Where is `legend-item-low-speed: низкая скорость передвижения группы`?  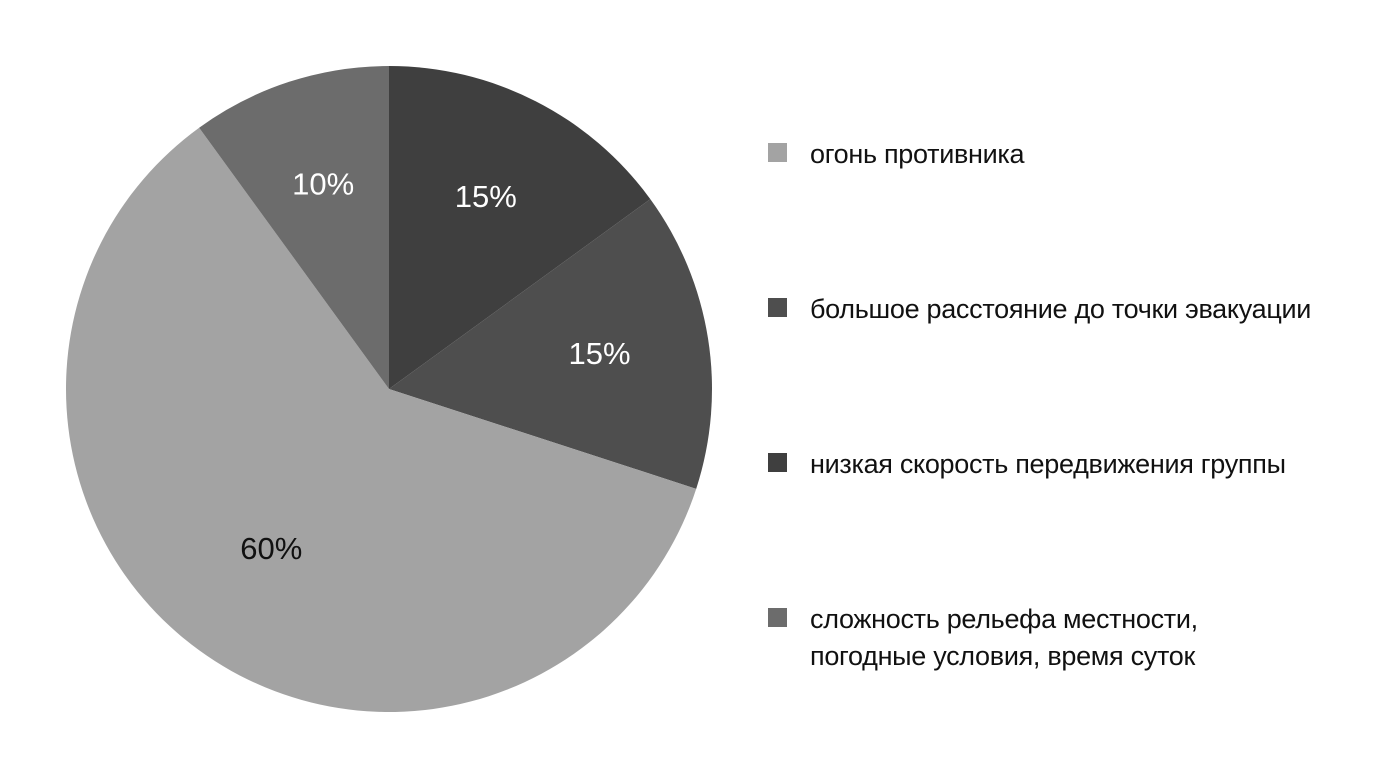
legend-item-low-speed: низкая скорость передвижения группы is located at coordinates (1027, 464).